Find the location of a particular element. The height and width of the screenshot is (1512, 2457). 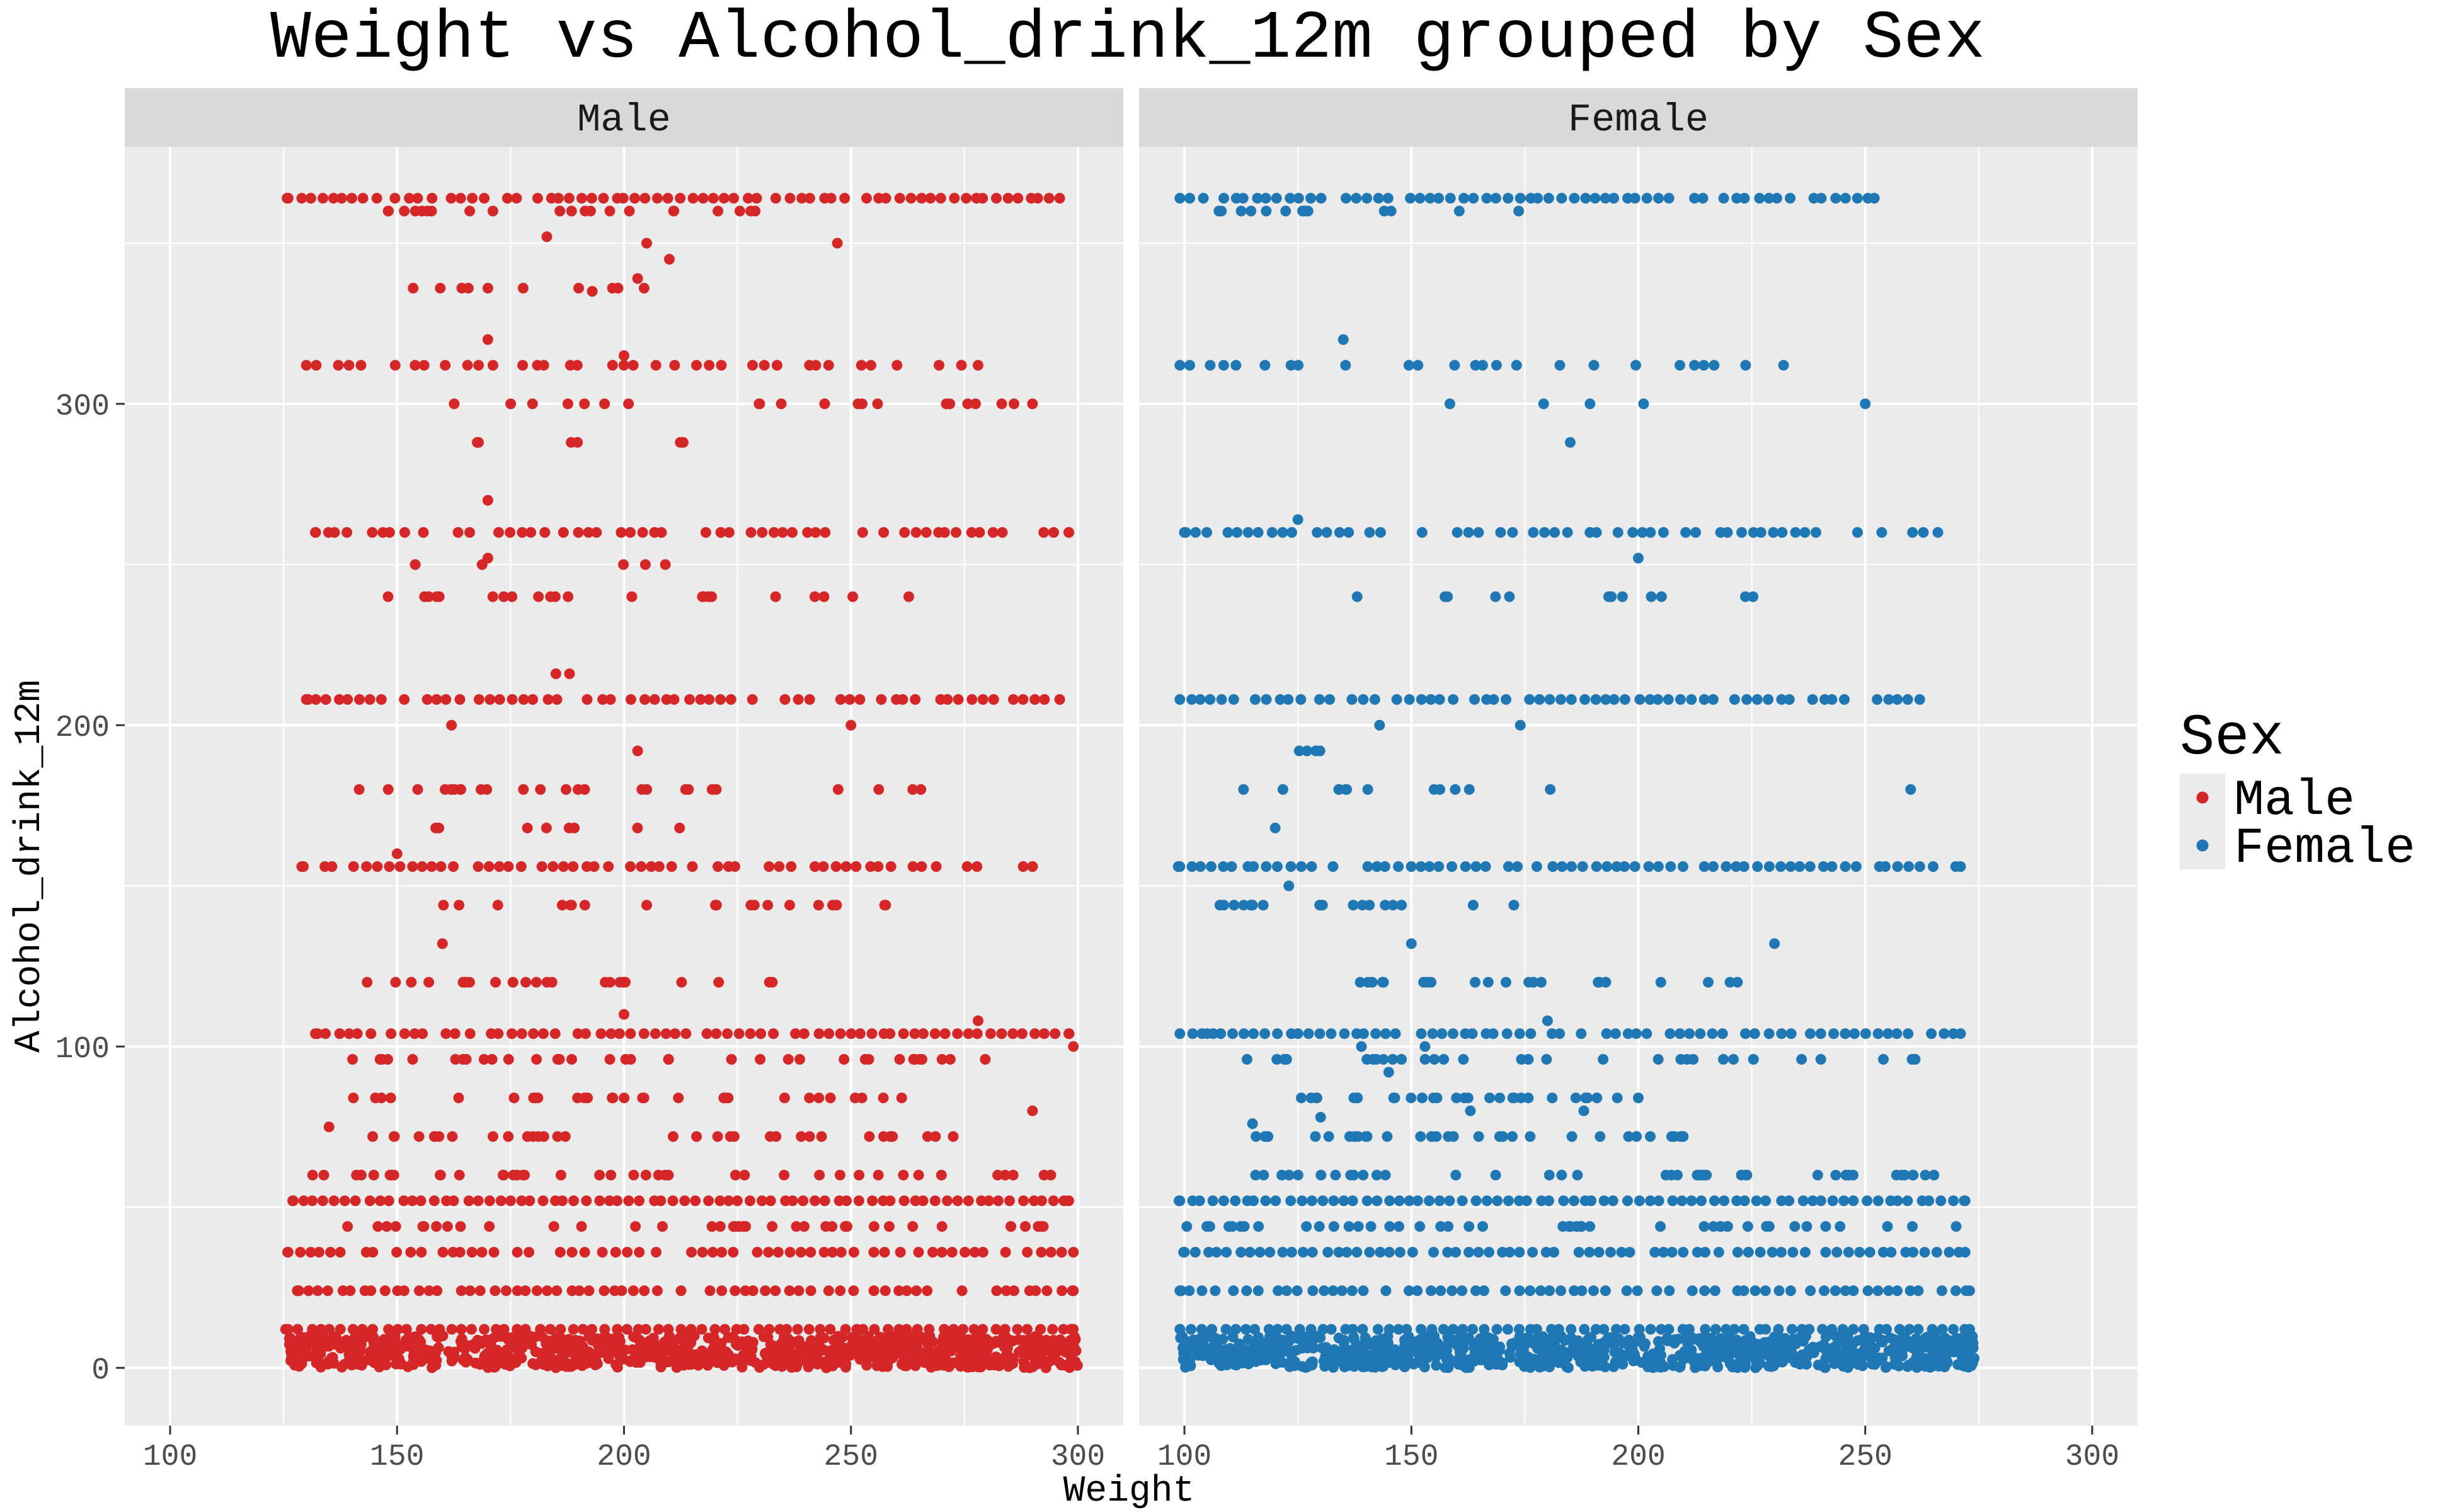

facet-strip is located at coordinates (624, 117).